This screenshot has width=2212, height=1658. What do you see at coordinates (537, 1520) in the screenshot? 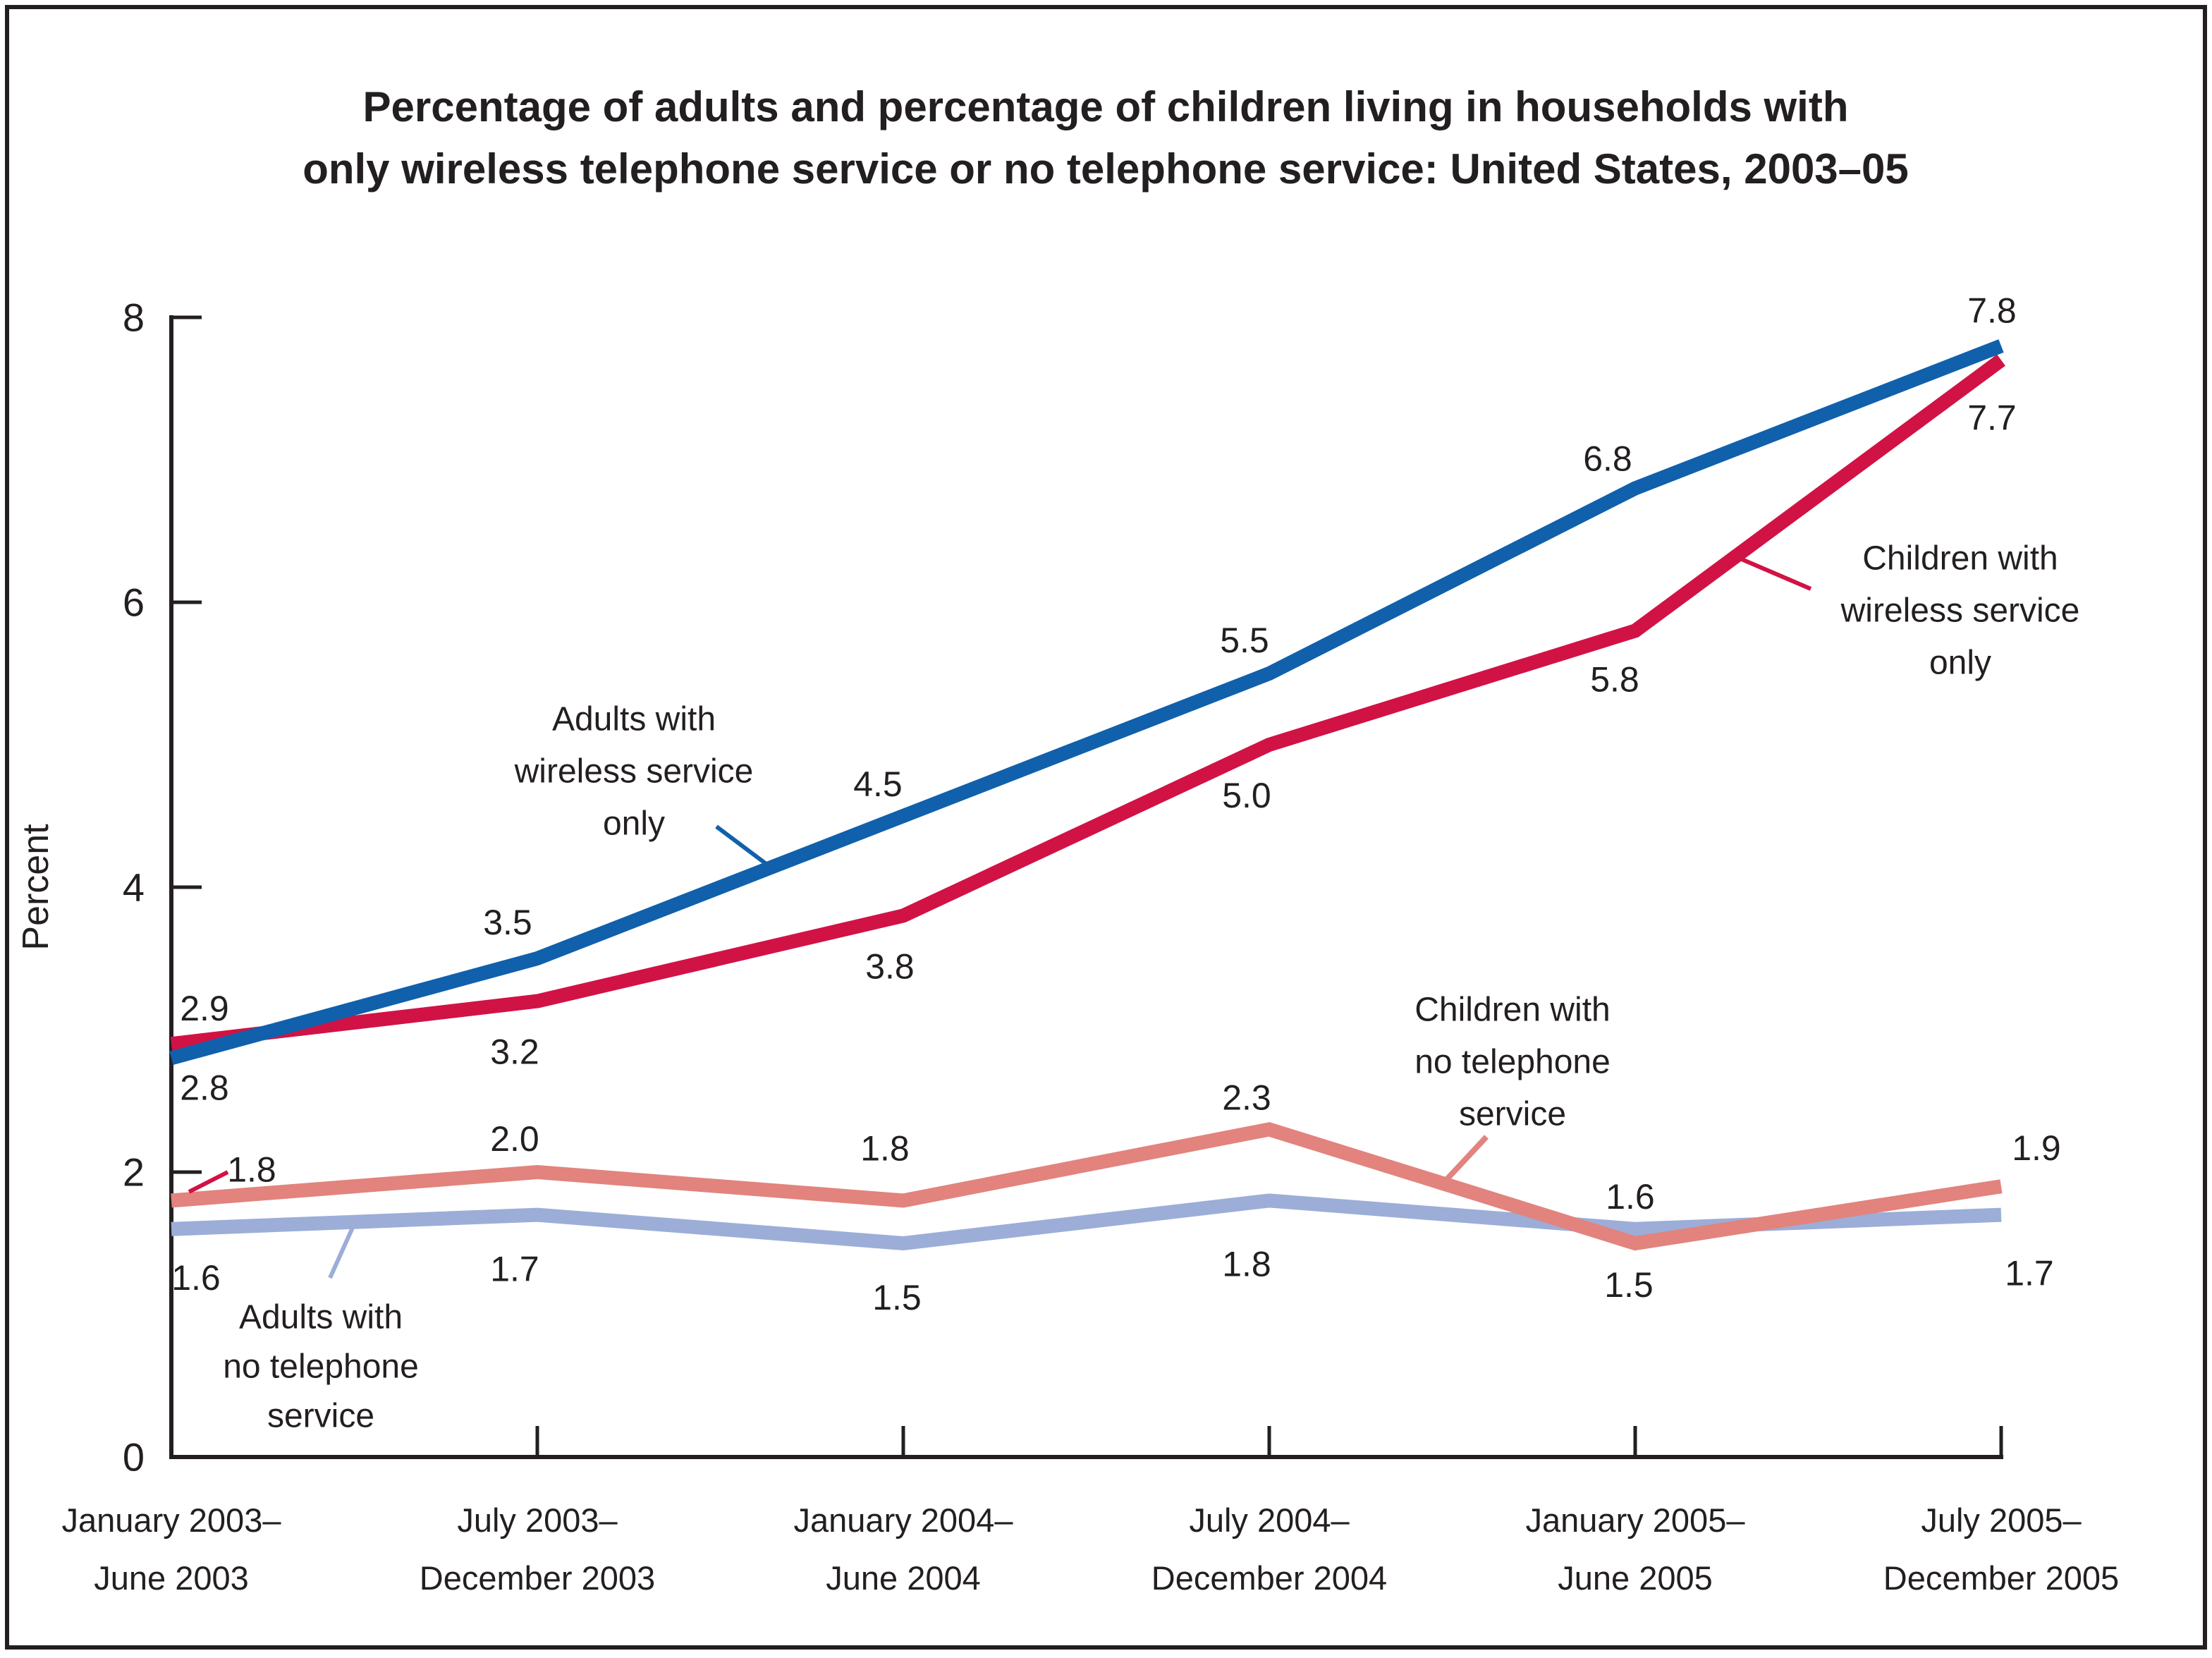
I see `x-axis-category-label: July 2003–` at bounding box center [537, 1520].